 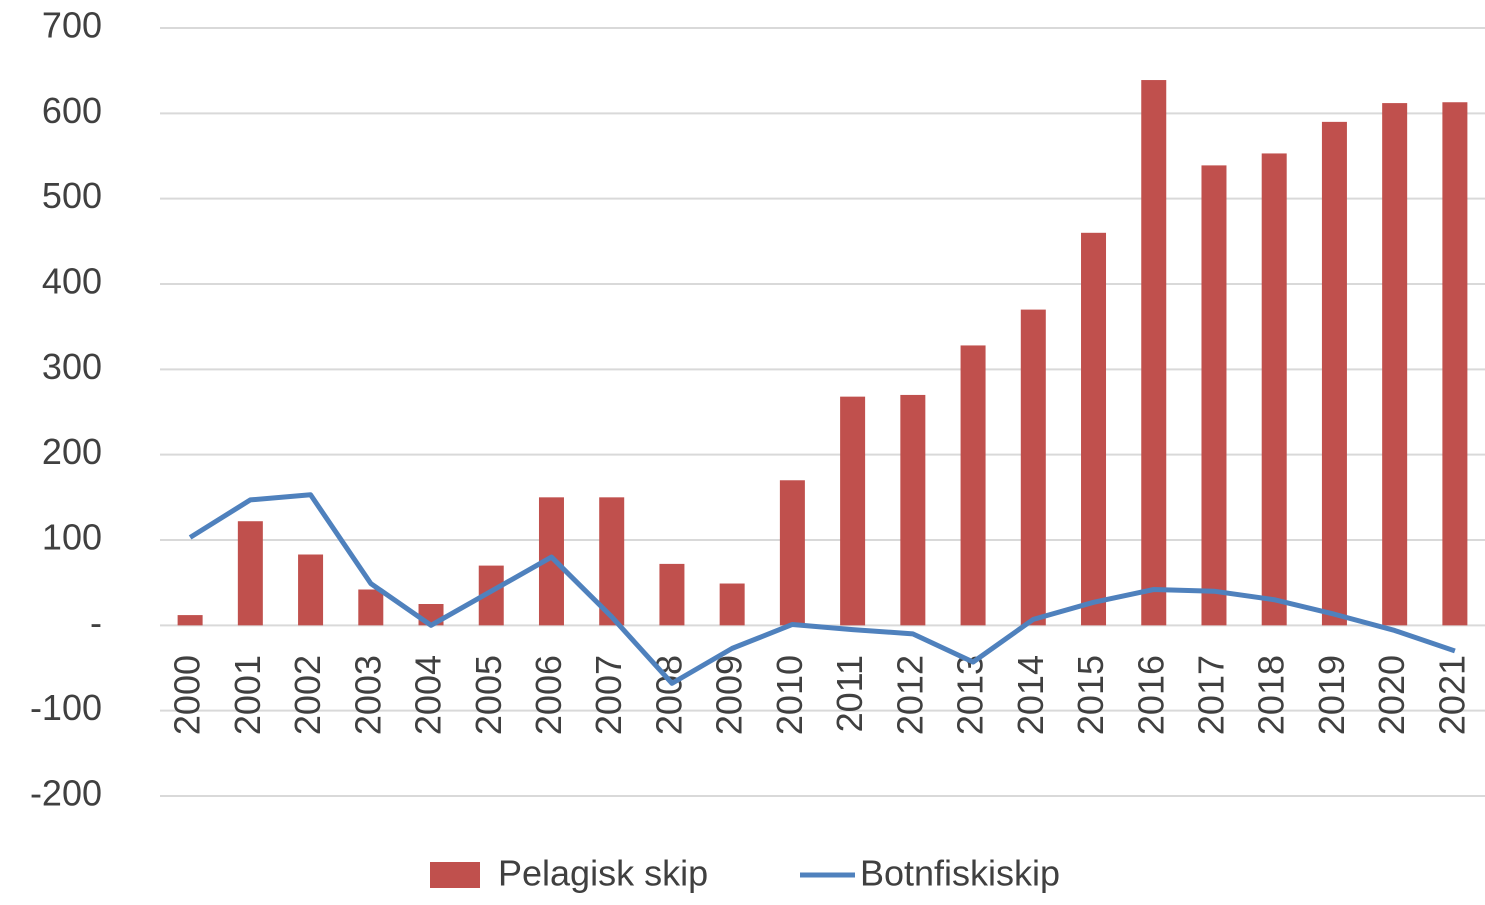 I want to click on x-tick-label: 2004, so click(x=428, y=695).